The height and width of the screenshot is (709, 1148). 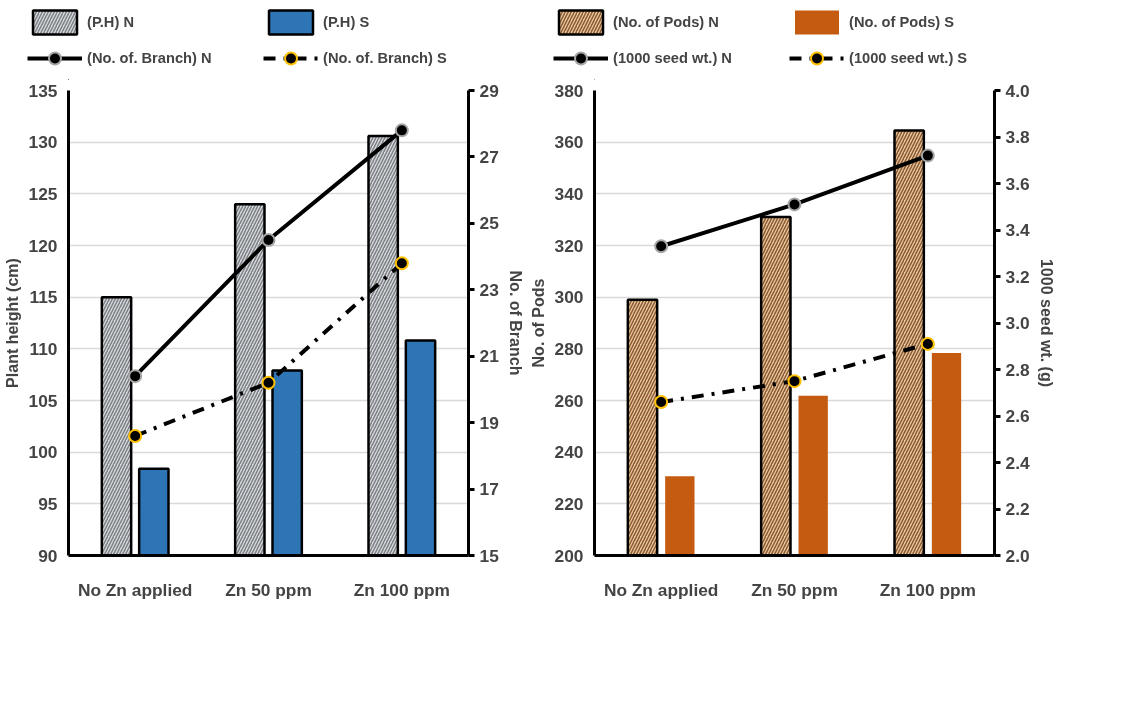 I want to click on y2-tick-label: 17, so click(x=489, y=489).